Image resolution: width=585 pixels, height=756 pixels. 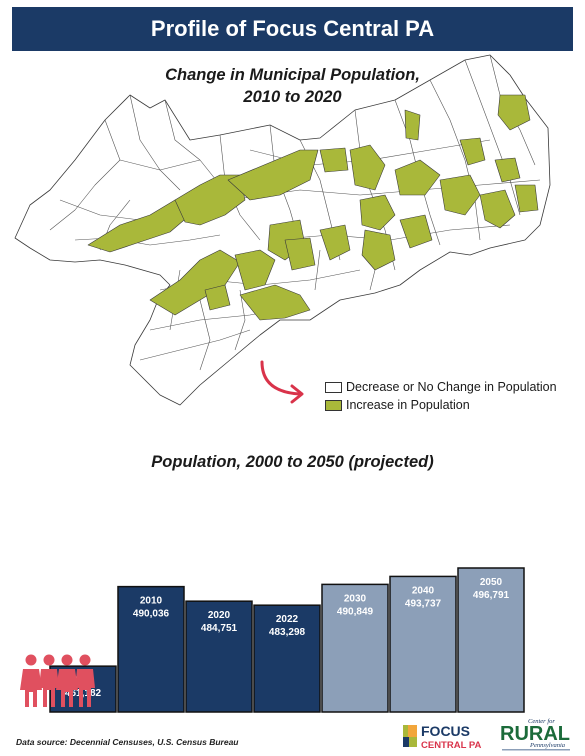 What do you see at coordinates (355, 598) in the screenshot?
I see `bar-year-label: 2030` at bounding box center [355, 598].